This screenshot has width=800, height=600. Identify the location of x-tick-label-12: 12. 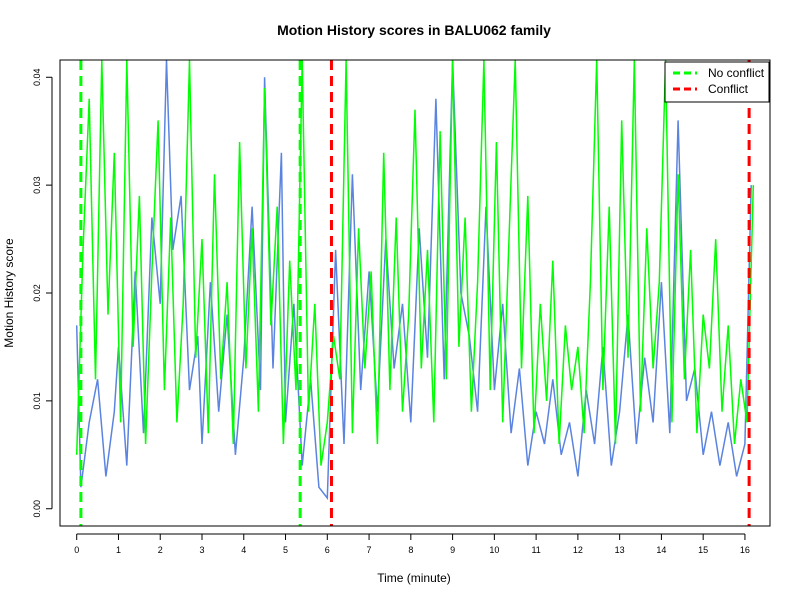
(578, 550).